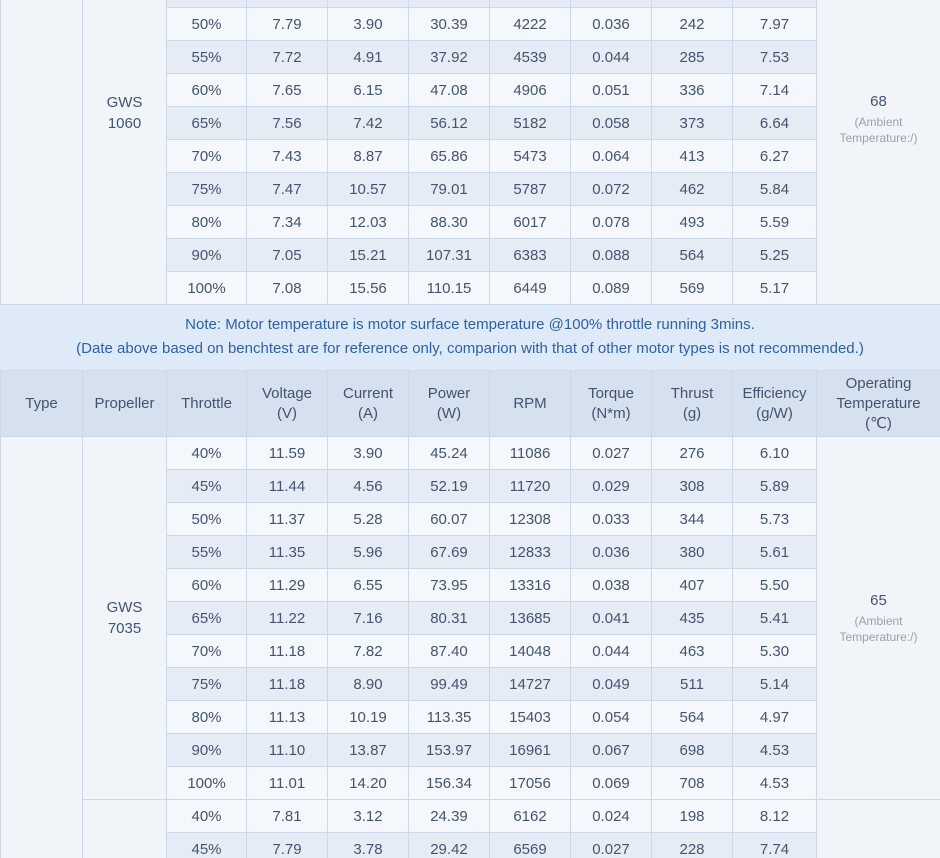 This screenshot has width=940, height=858. What do you see at coordinates (449, 222) in the screenshot?
I see `cell: 88.30` at bounding box center [449, 222].